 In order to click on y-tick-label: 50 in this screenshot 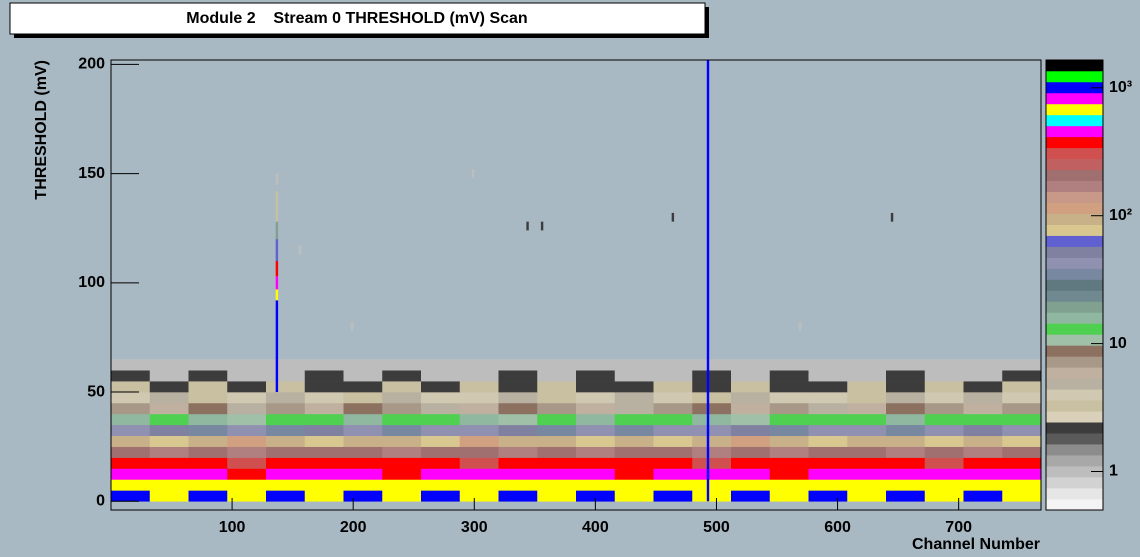, I will do `click(96, 391)`.